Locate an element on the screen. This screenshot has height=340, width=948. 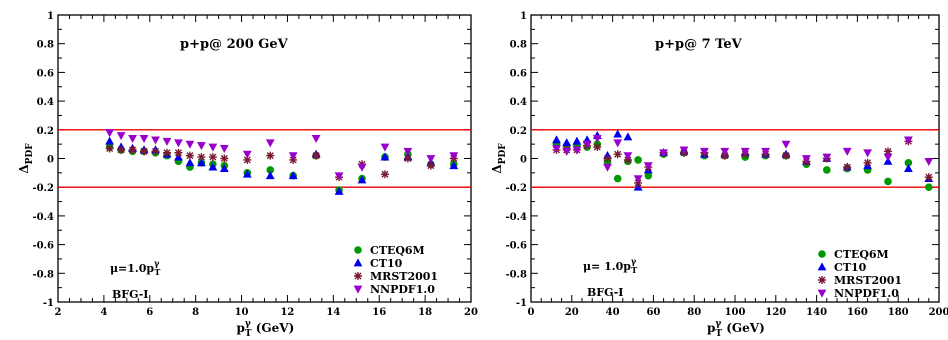
y-tick-label: 0.6 is located at coordinates (45, 73).